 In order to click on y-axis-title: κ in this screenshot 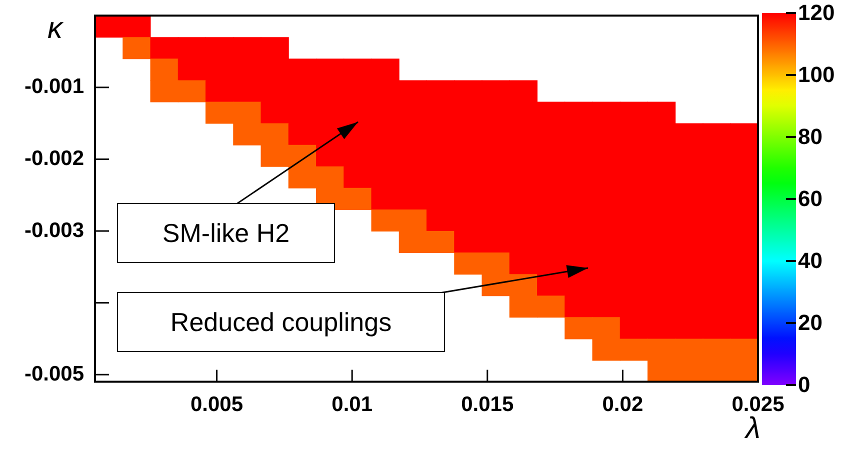, I will do `click(56, 28)`.